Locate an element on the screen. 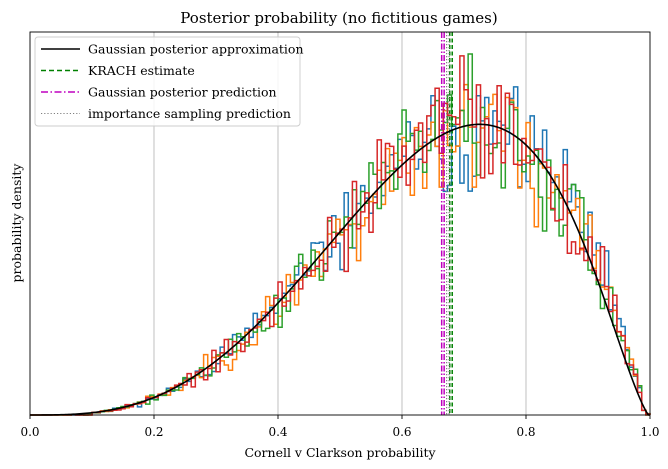  x-axis-title: Cornell v Clarkson probability is located at coordinates (340, 452).